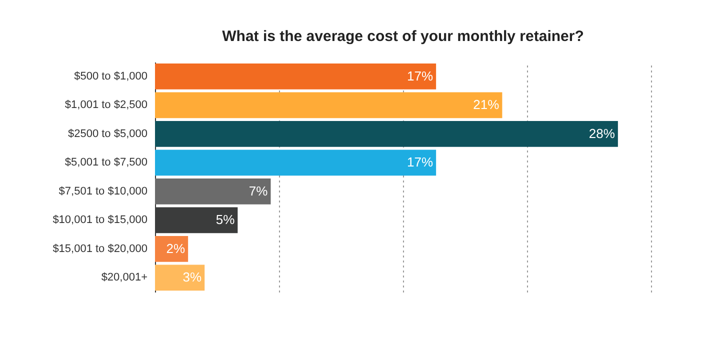 The width and height of the screenshot is (716, 338). I want to click on chart-title: What is the average cost of your monthly retainer?, so click(403, 36).